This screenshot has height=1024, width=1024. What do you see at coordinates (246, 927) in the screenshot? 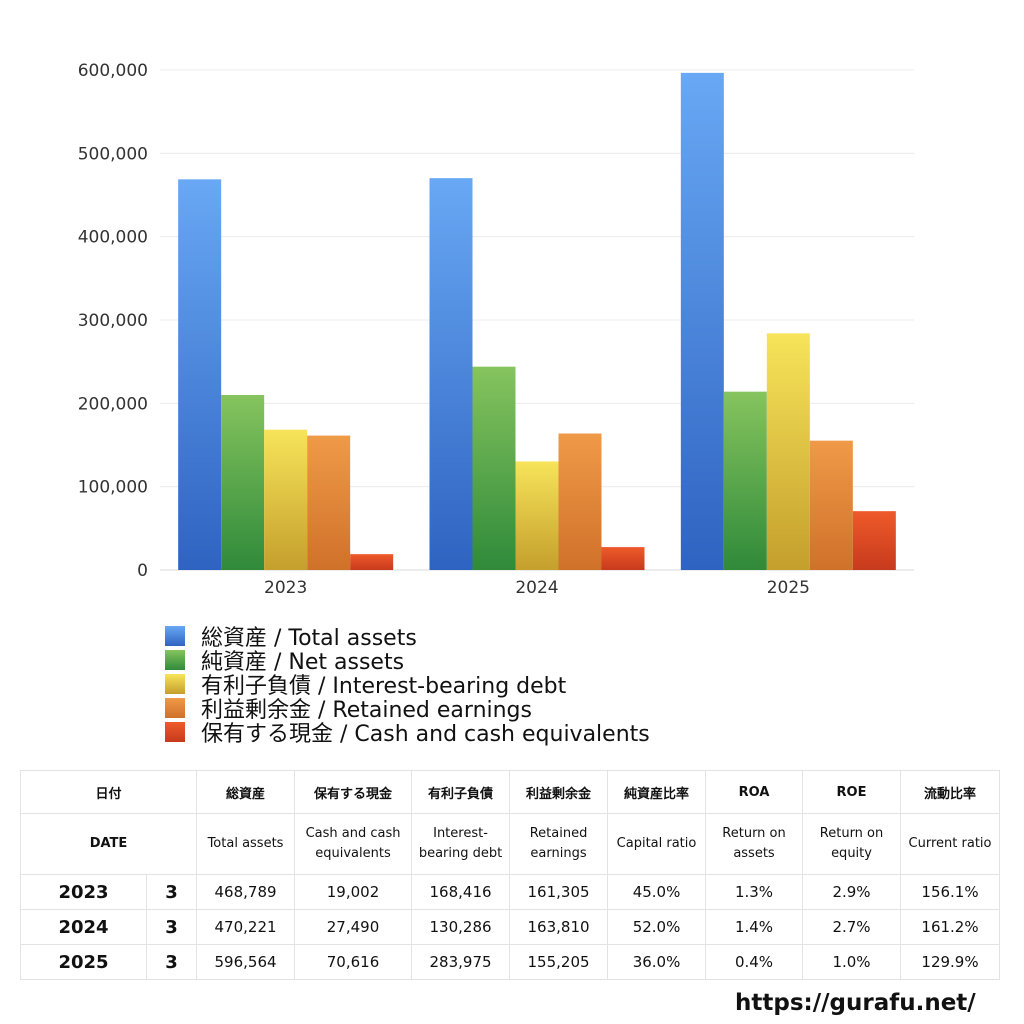
I see `cell-total-assets: 470,221` at bounding box center [246, 927].